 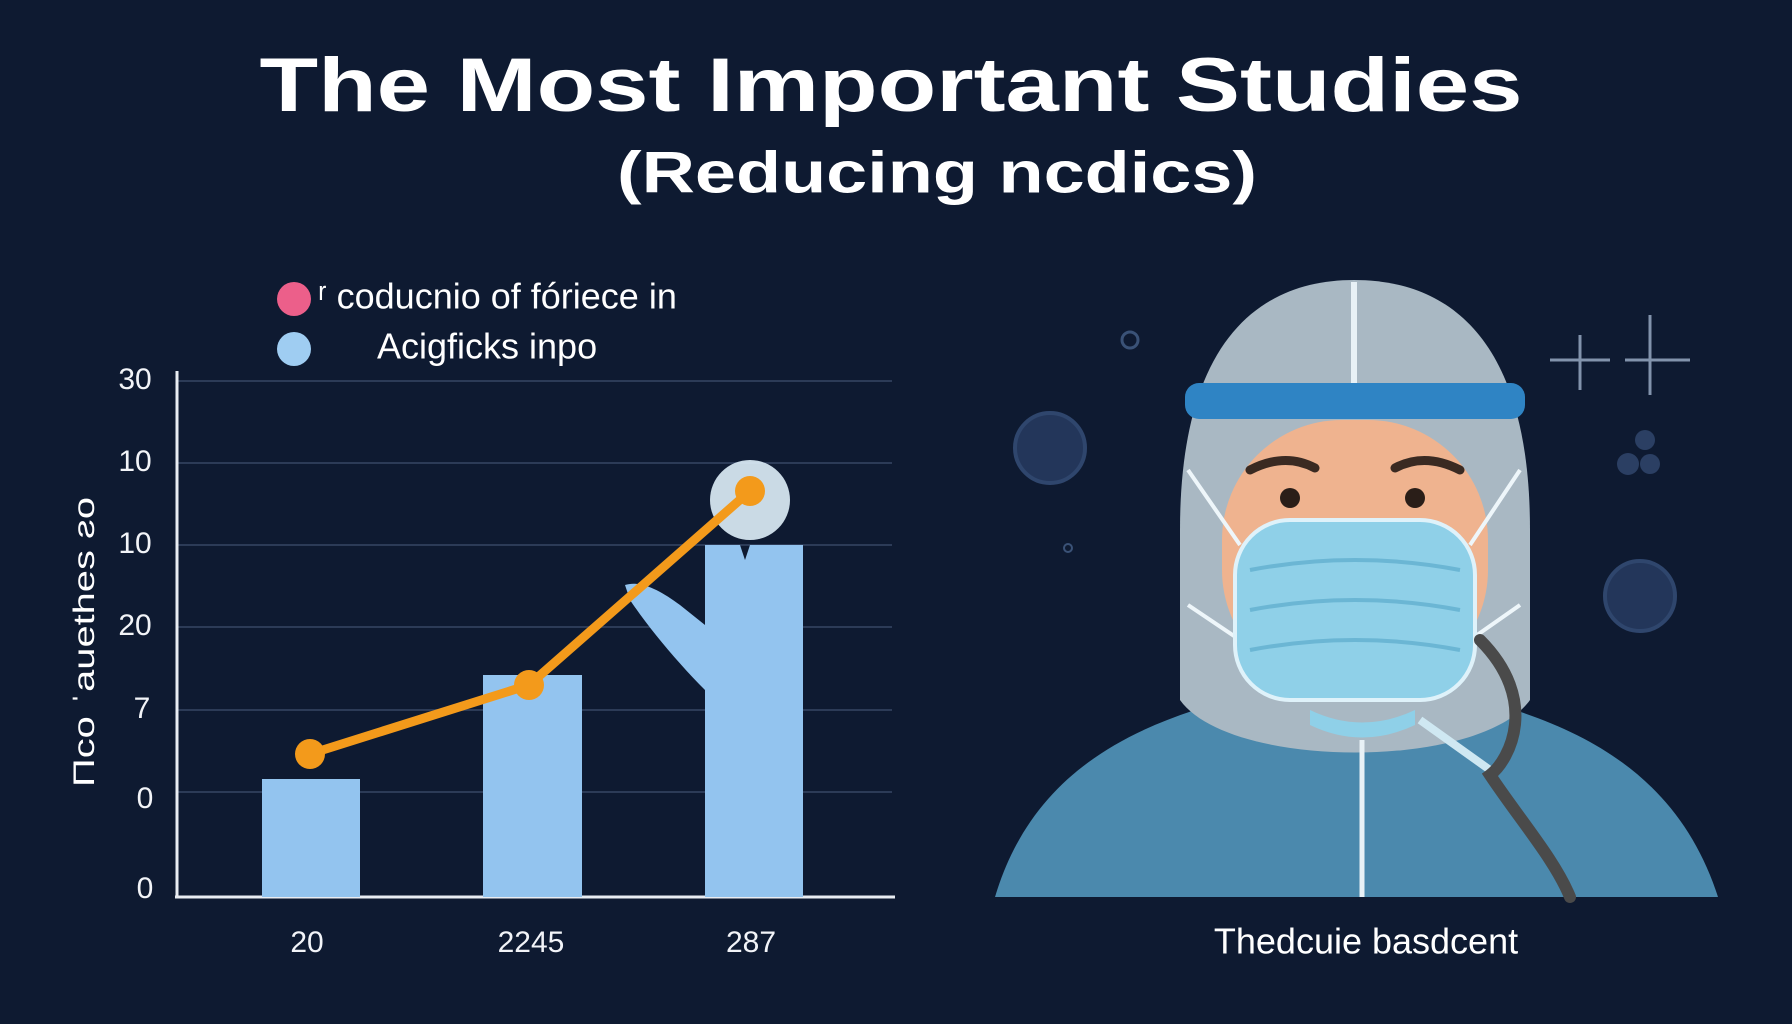 I want to click on decorations, so click(x=1351, y=474).